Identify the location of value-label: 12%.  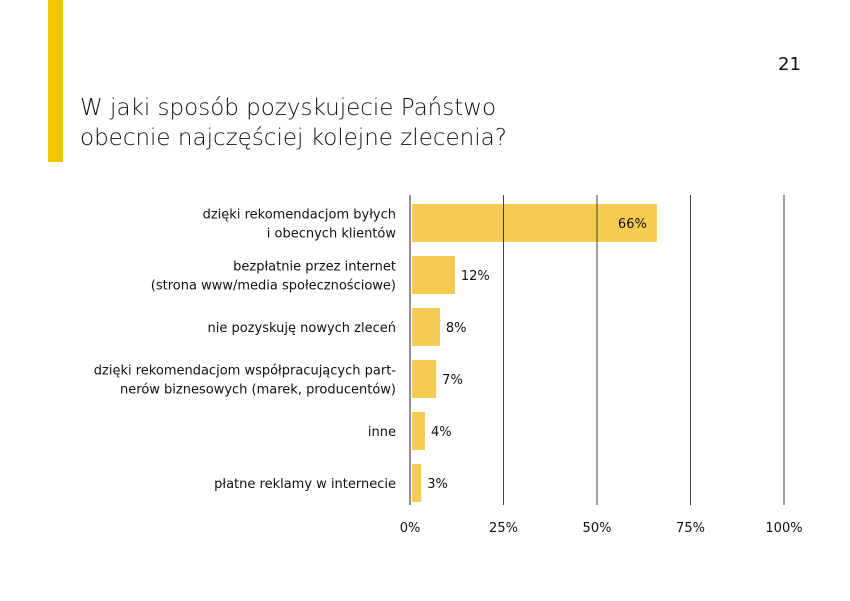
(475, 276).